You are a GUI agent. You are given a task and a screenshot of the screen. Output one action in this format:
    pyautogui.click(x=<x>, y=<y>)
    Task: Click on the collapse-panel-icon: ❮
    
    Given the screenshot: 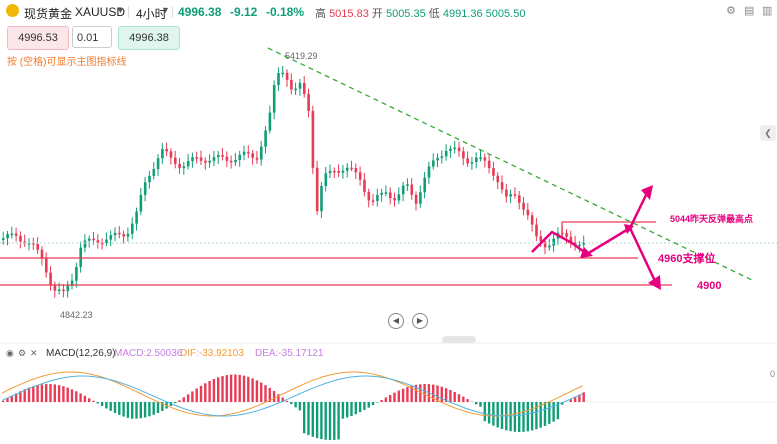 What is the action you would take?
    pyautogui.click(x=768, y=133)
    